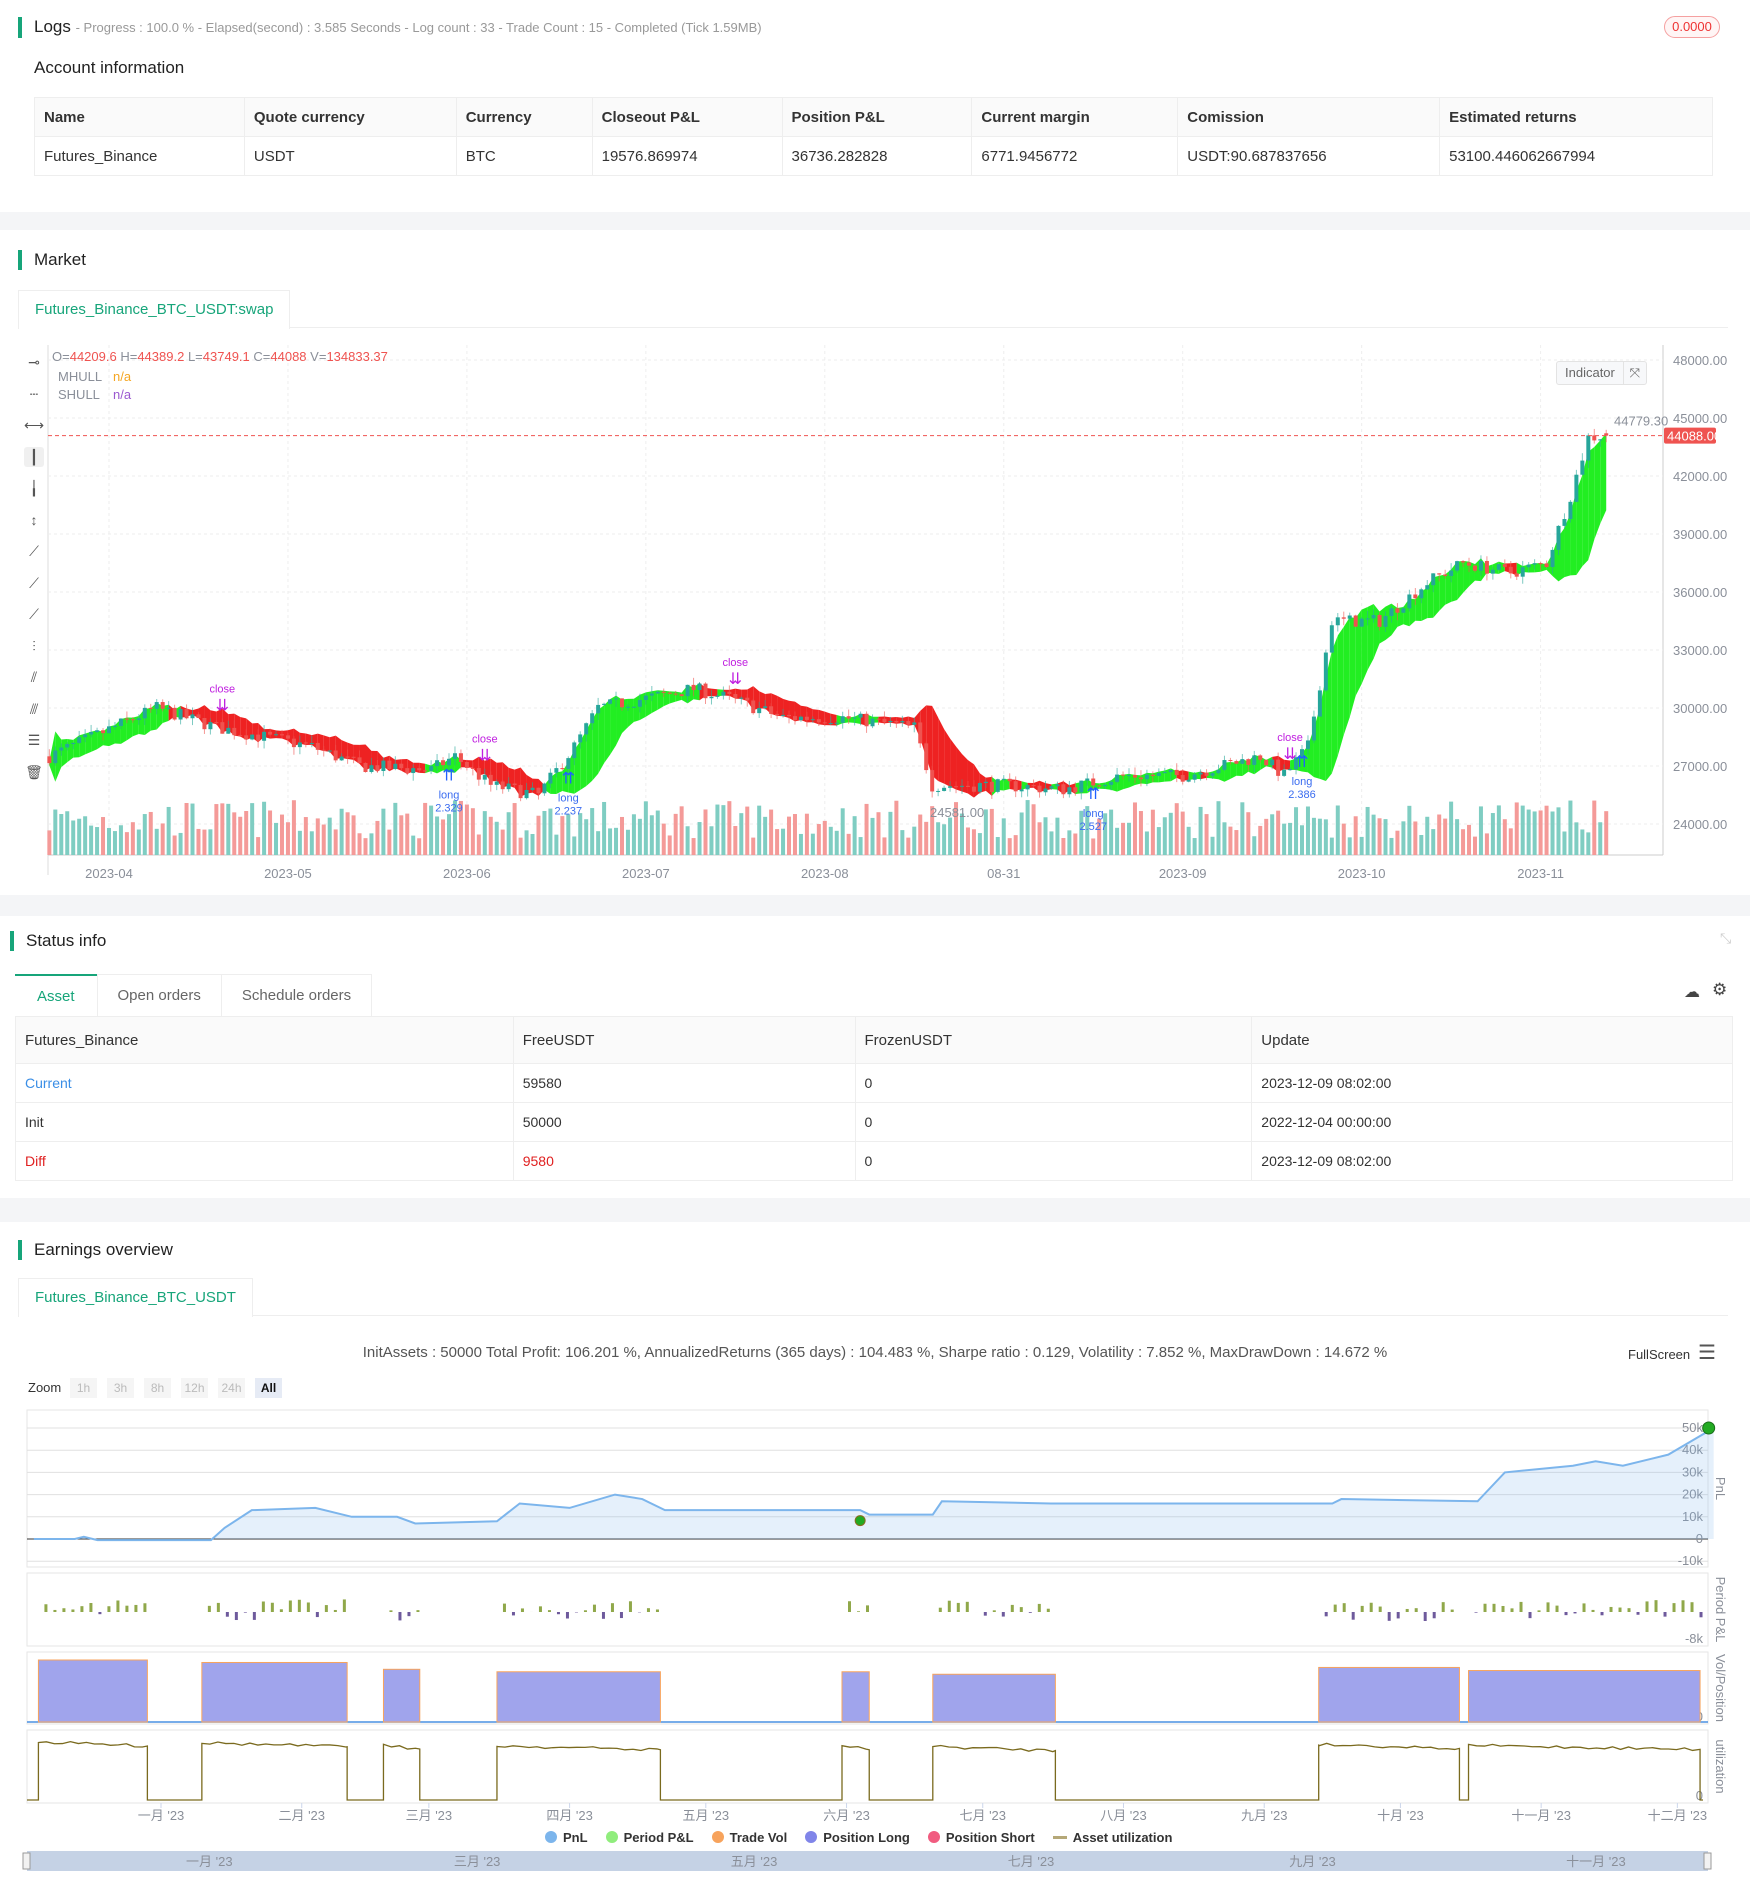 The height and width of the screenshot is (1898, 1750). What do you see at coordinates (34, 551) in the screenshot?
I see `ray-icon: ⟋` at bounding box center [34, 551].